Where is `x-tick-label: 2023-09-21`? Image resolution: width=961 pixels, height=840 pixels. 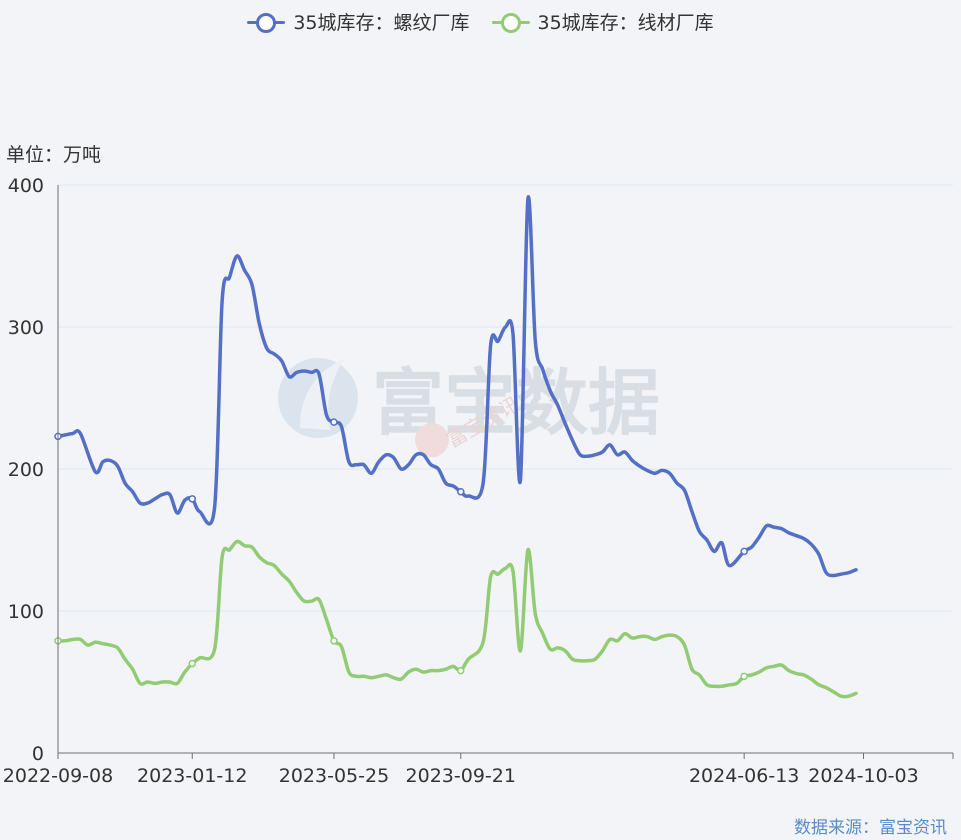 x-tick-label: 2023-09-21 is located at coordinates (461, 776).